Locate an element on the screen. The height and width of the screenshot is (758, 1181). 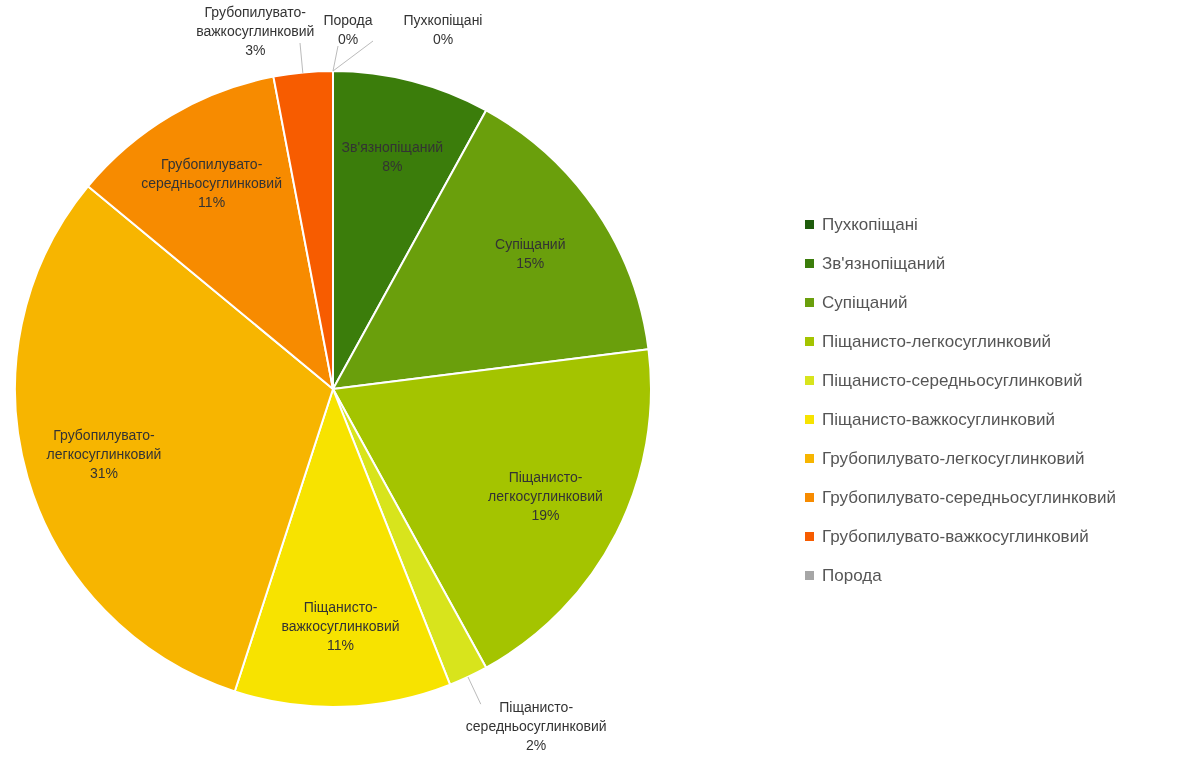
slice-label: Піщанисто-важкосуглинковий is located at coordinates (340, 617).